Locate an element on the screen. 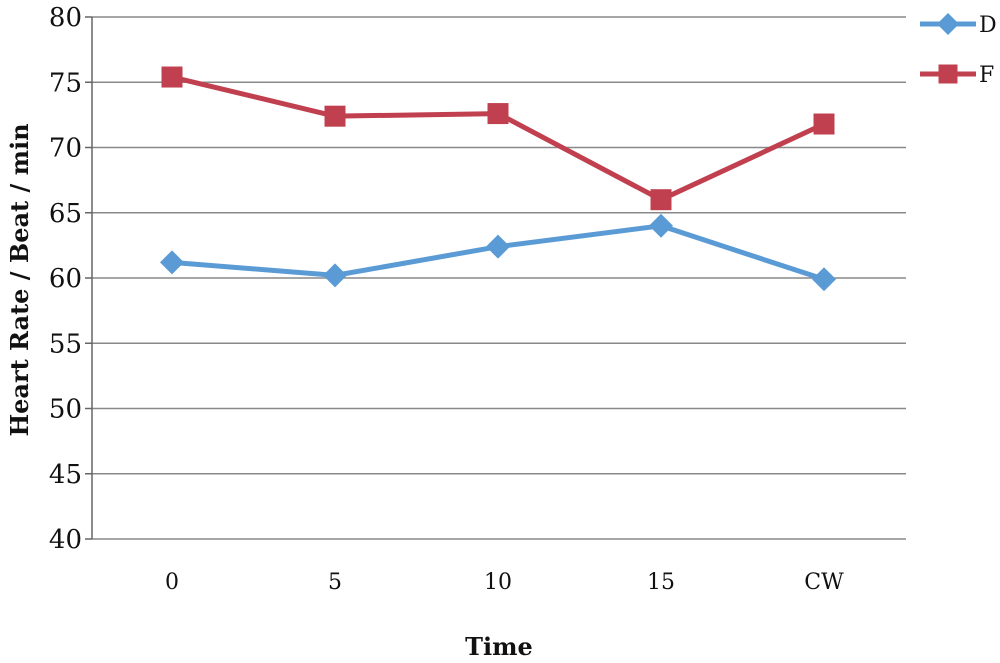 This screenshot has height=663, width=1000. series-line-F is located at coordinates (498, 138).